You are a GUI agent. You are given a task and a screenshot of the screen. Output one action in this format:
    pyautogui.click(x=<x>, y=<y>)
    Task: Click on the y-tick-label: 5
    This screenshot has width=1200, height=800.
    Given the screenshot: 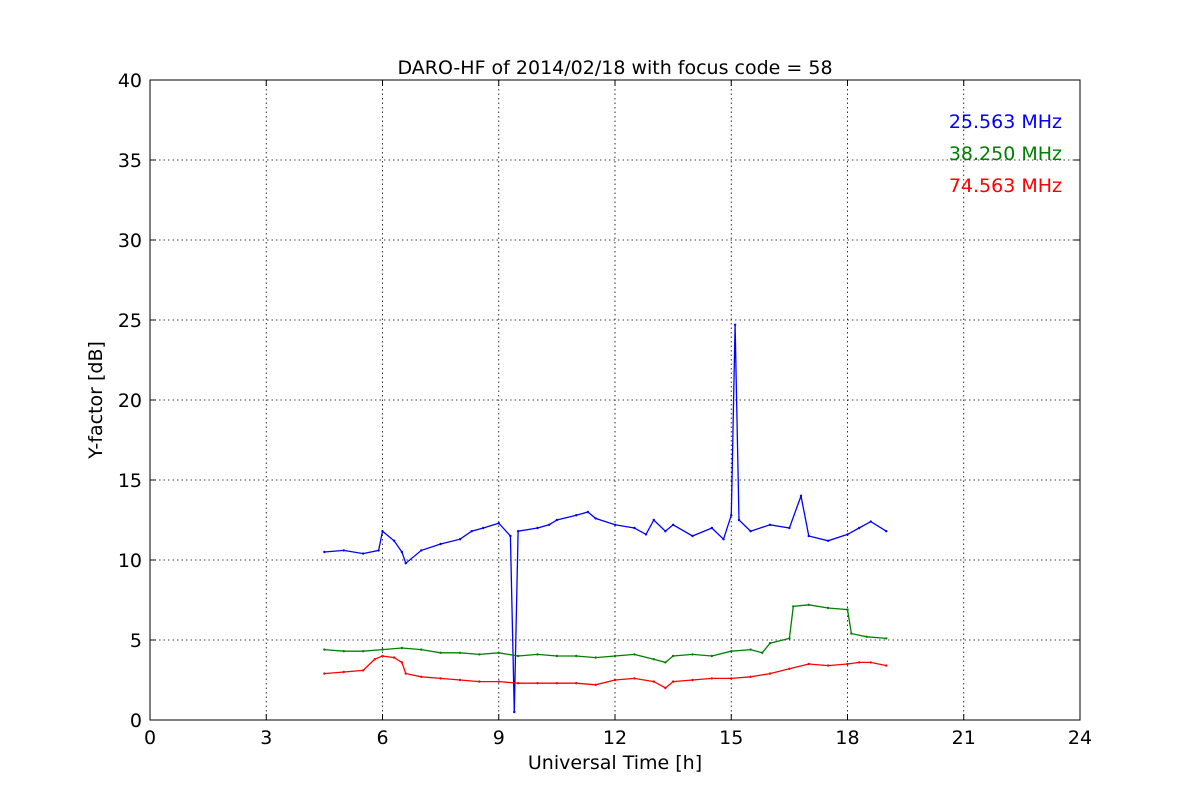 What is the action you would take?
    pyautogui.click(x=136, y=641)
    